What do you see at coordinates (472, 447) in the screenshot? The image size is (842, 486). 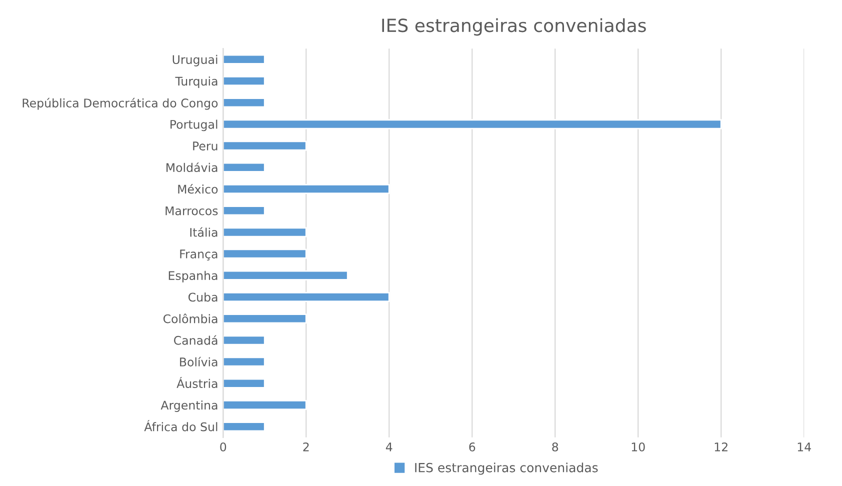 I see `x-tick-label: 6` at bounding box center [472, 447].